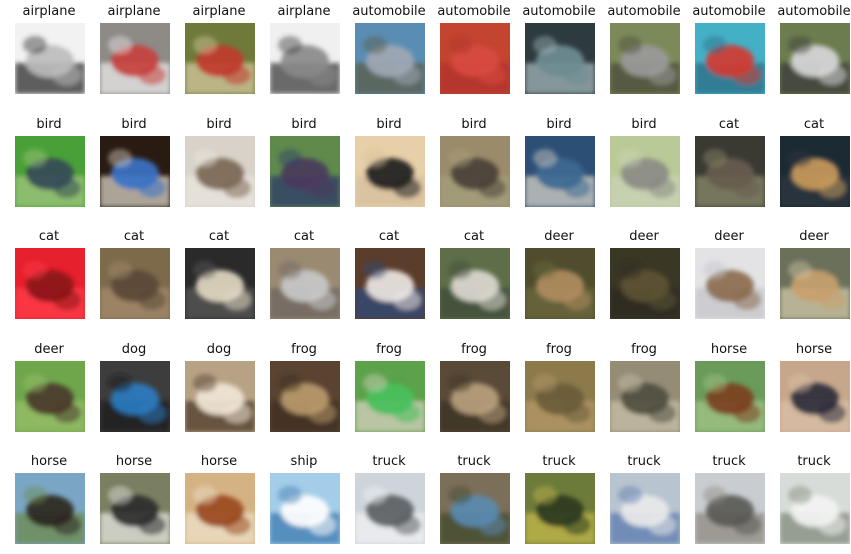 This screenshot has height=554, width=851. I want to click on image-label: ship, so click(304, 461).